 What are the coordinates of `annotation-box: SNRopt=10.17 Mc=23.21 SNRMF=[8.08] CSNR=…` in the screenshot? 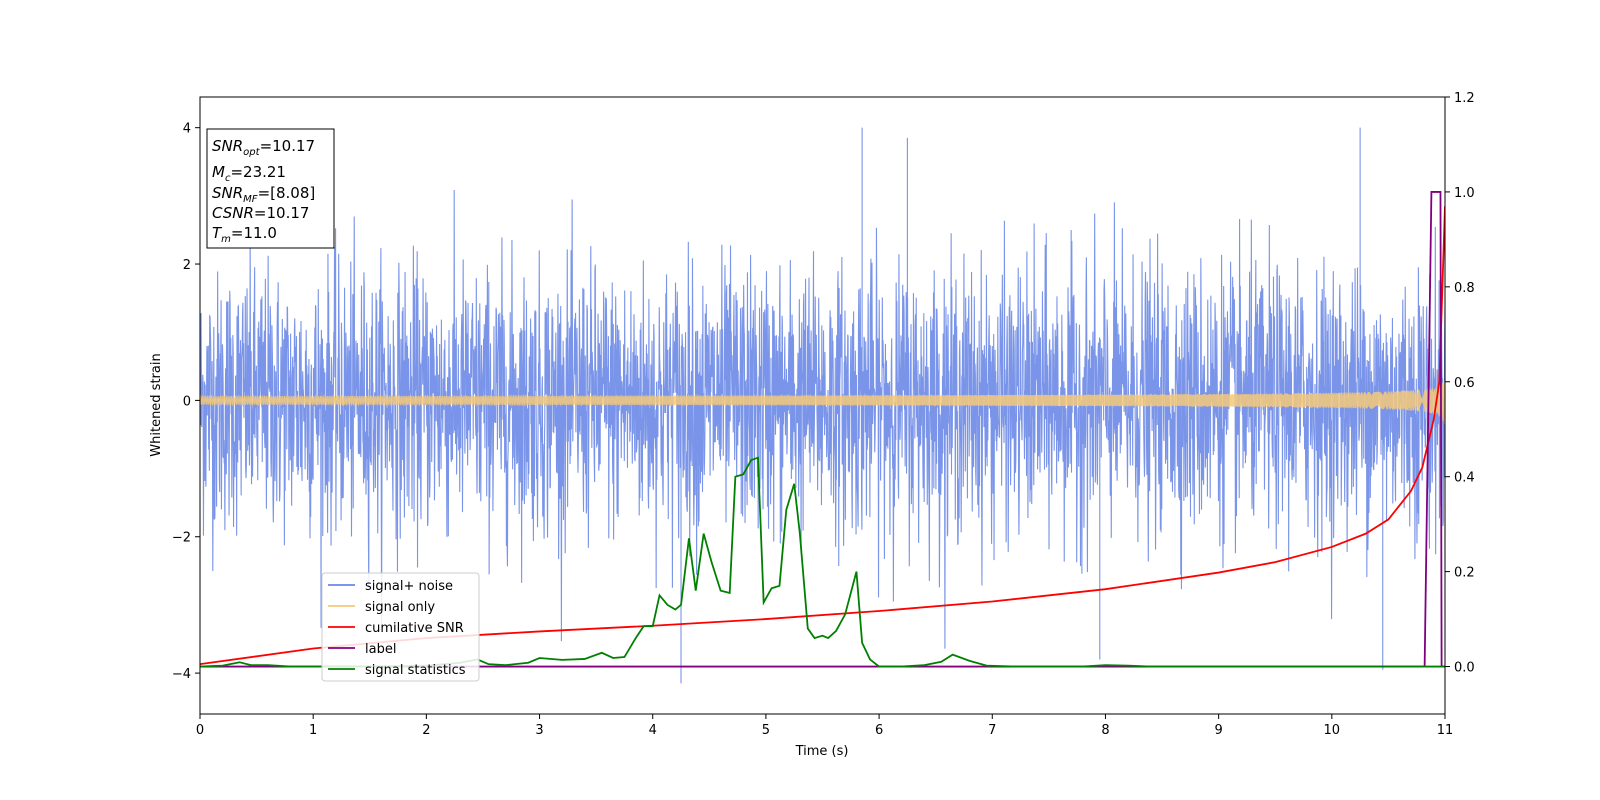 It's located at (270, 188).